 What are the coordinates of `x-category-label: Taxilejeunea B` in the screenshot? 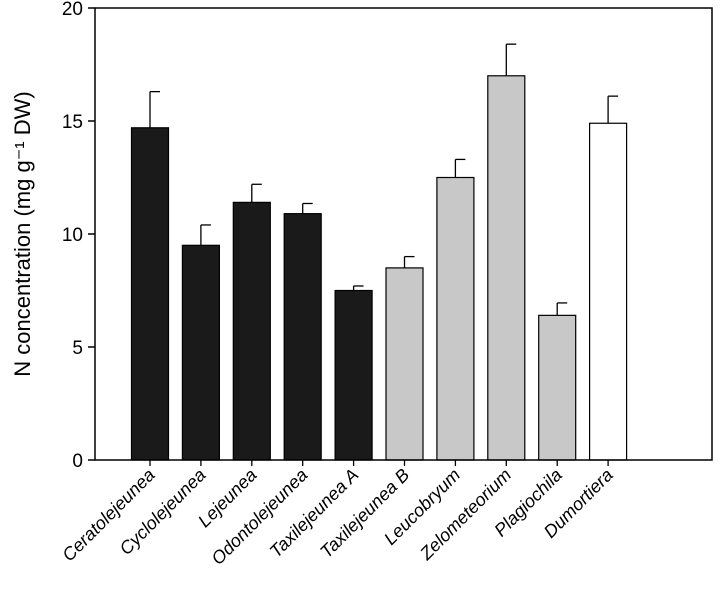 It's located at (364, 513).